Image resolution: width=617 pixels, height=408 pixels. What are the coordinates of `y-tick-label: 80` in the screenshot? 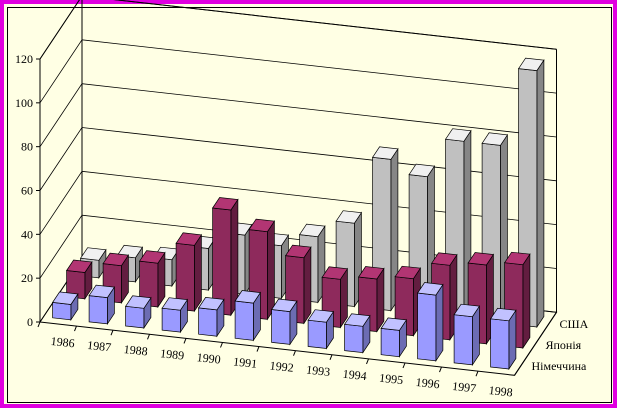 It's located at (27, 147).